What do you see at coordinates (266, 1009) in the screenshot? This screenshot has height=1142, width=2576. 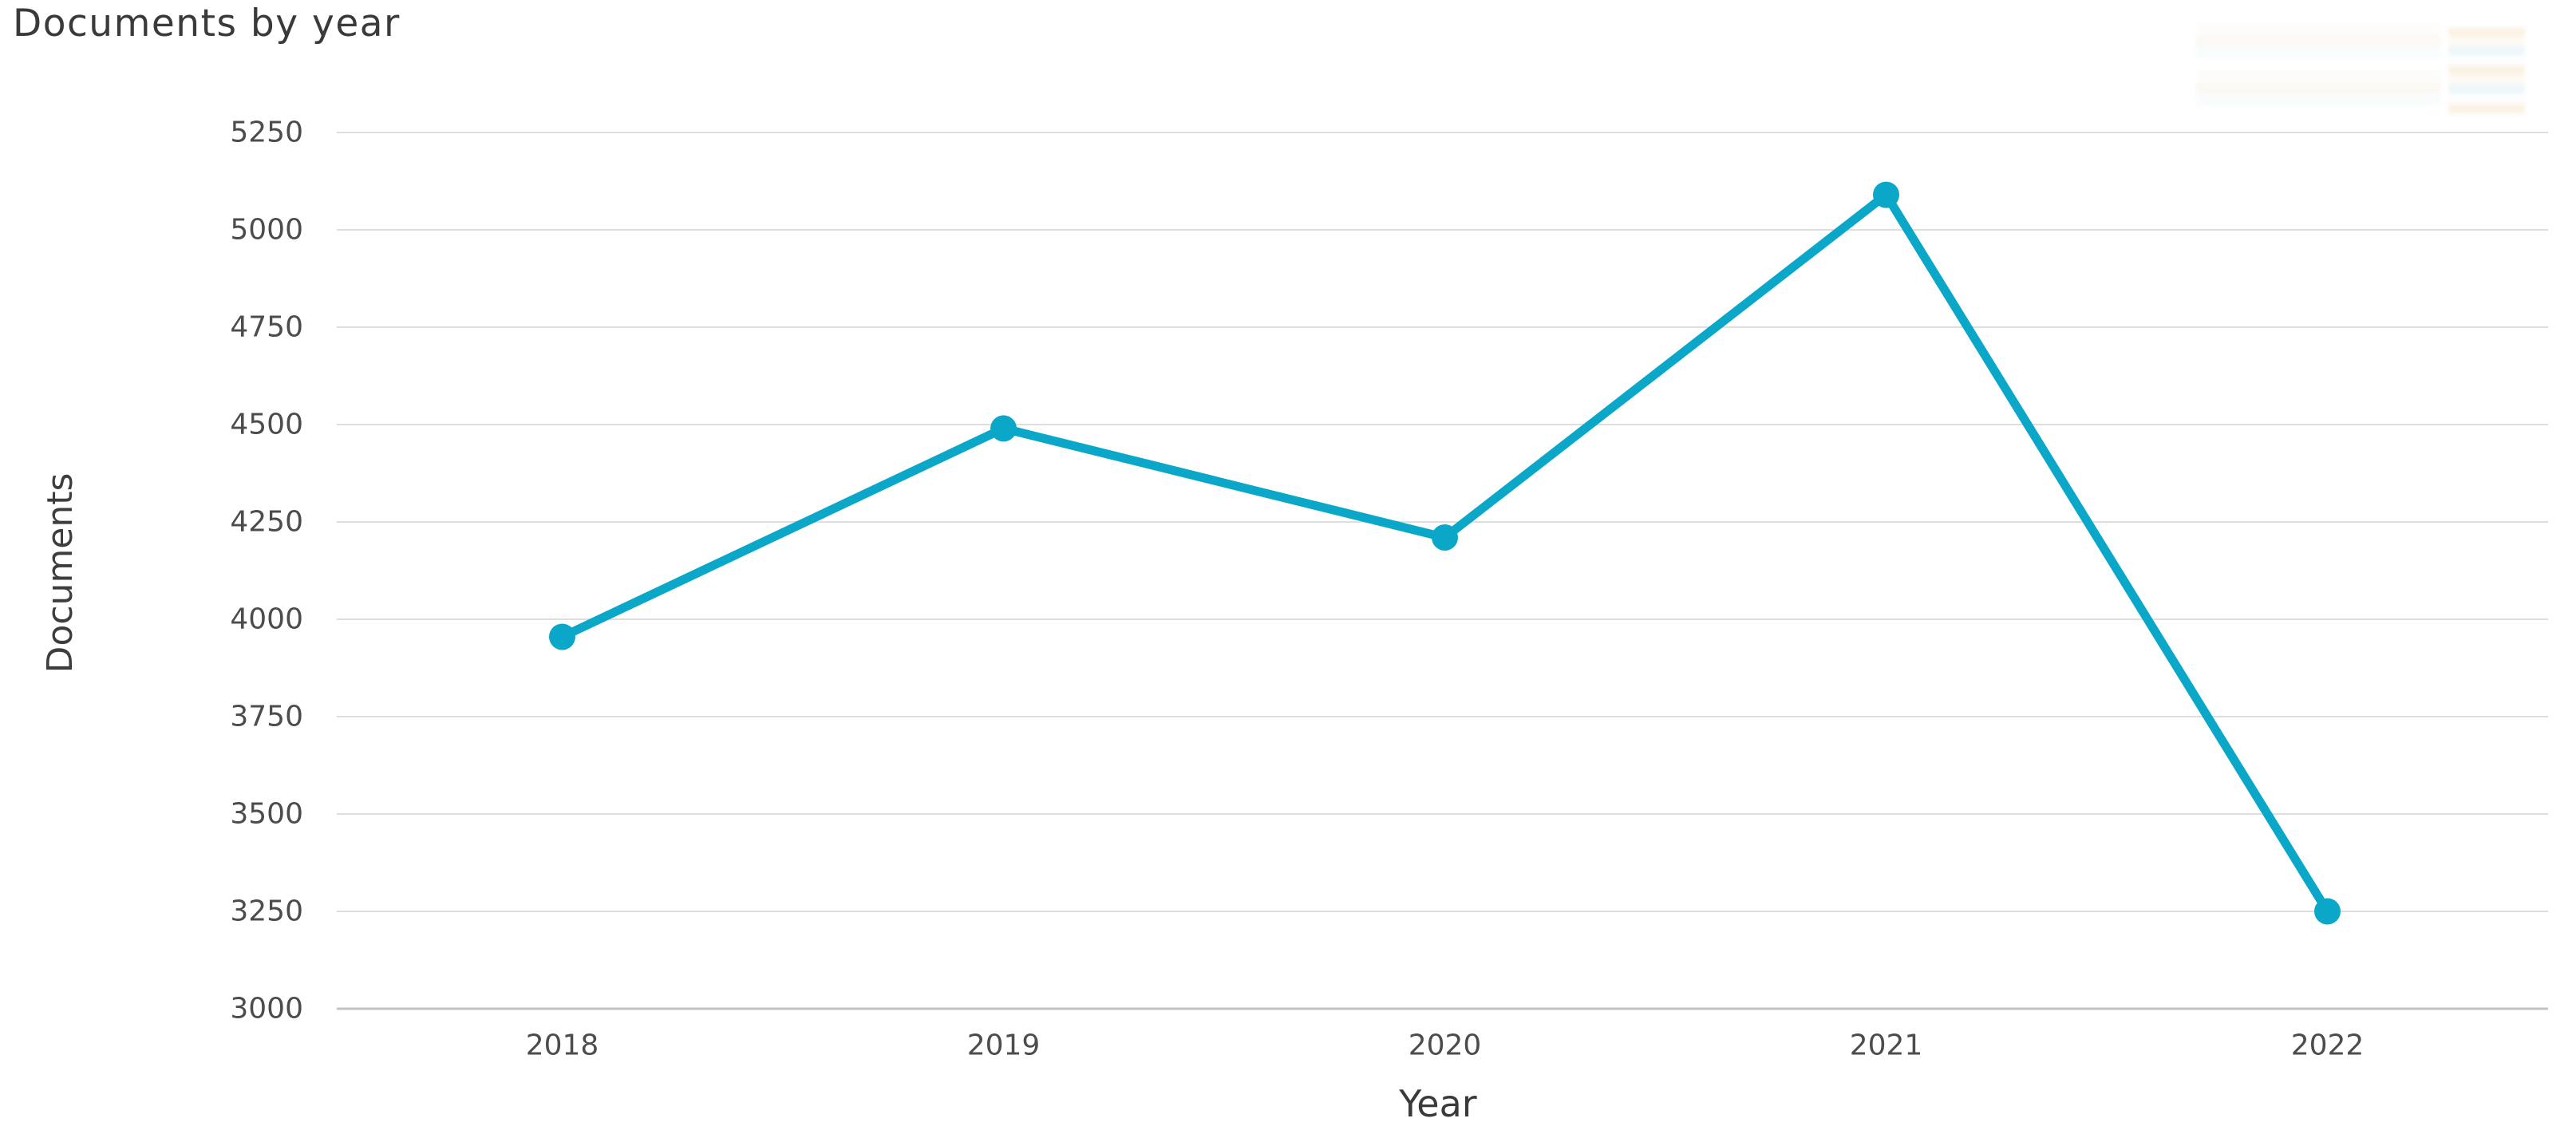 I see `y-tick-label-3000: 3000` at bounding box center [266, 1009].